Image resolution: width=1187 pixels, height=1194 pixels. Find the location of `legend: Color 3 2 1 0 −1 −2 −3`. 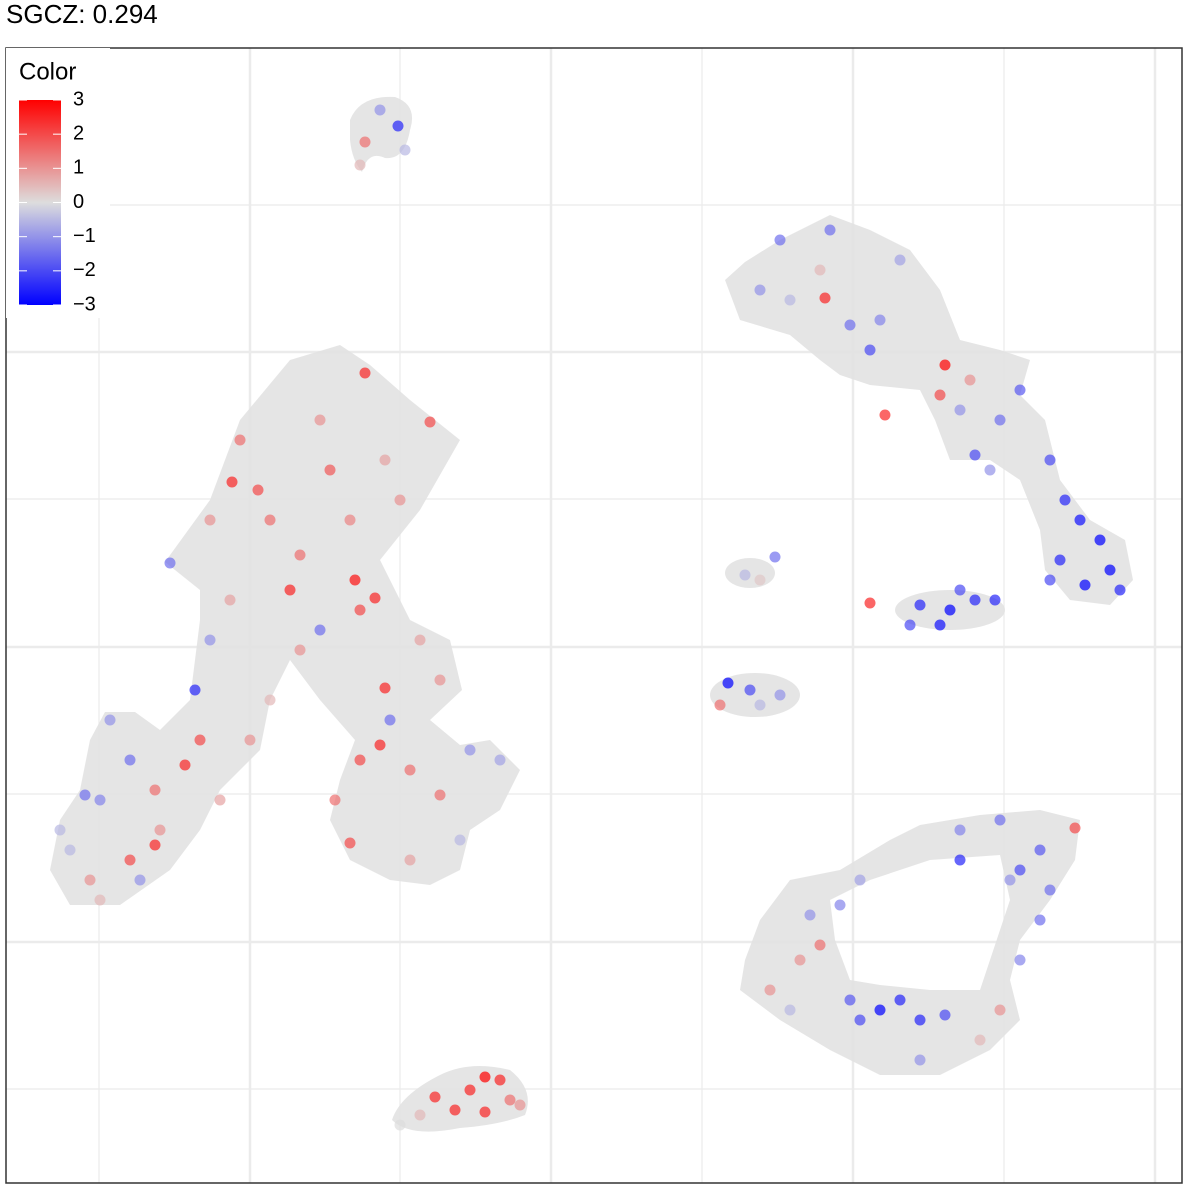

legend: Color 3 2 1 0 −1 −2 −3 is located at coordinates (58, 183).